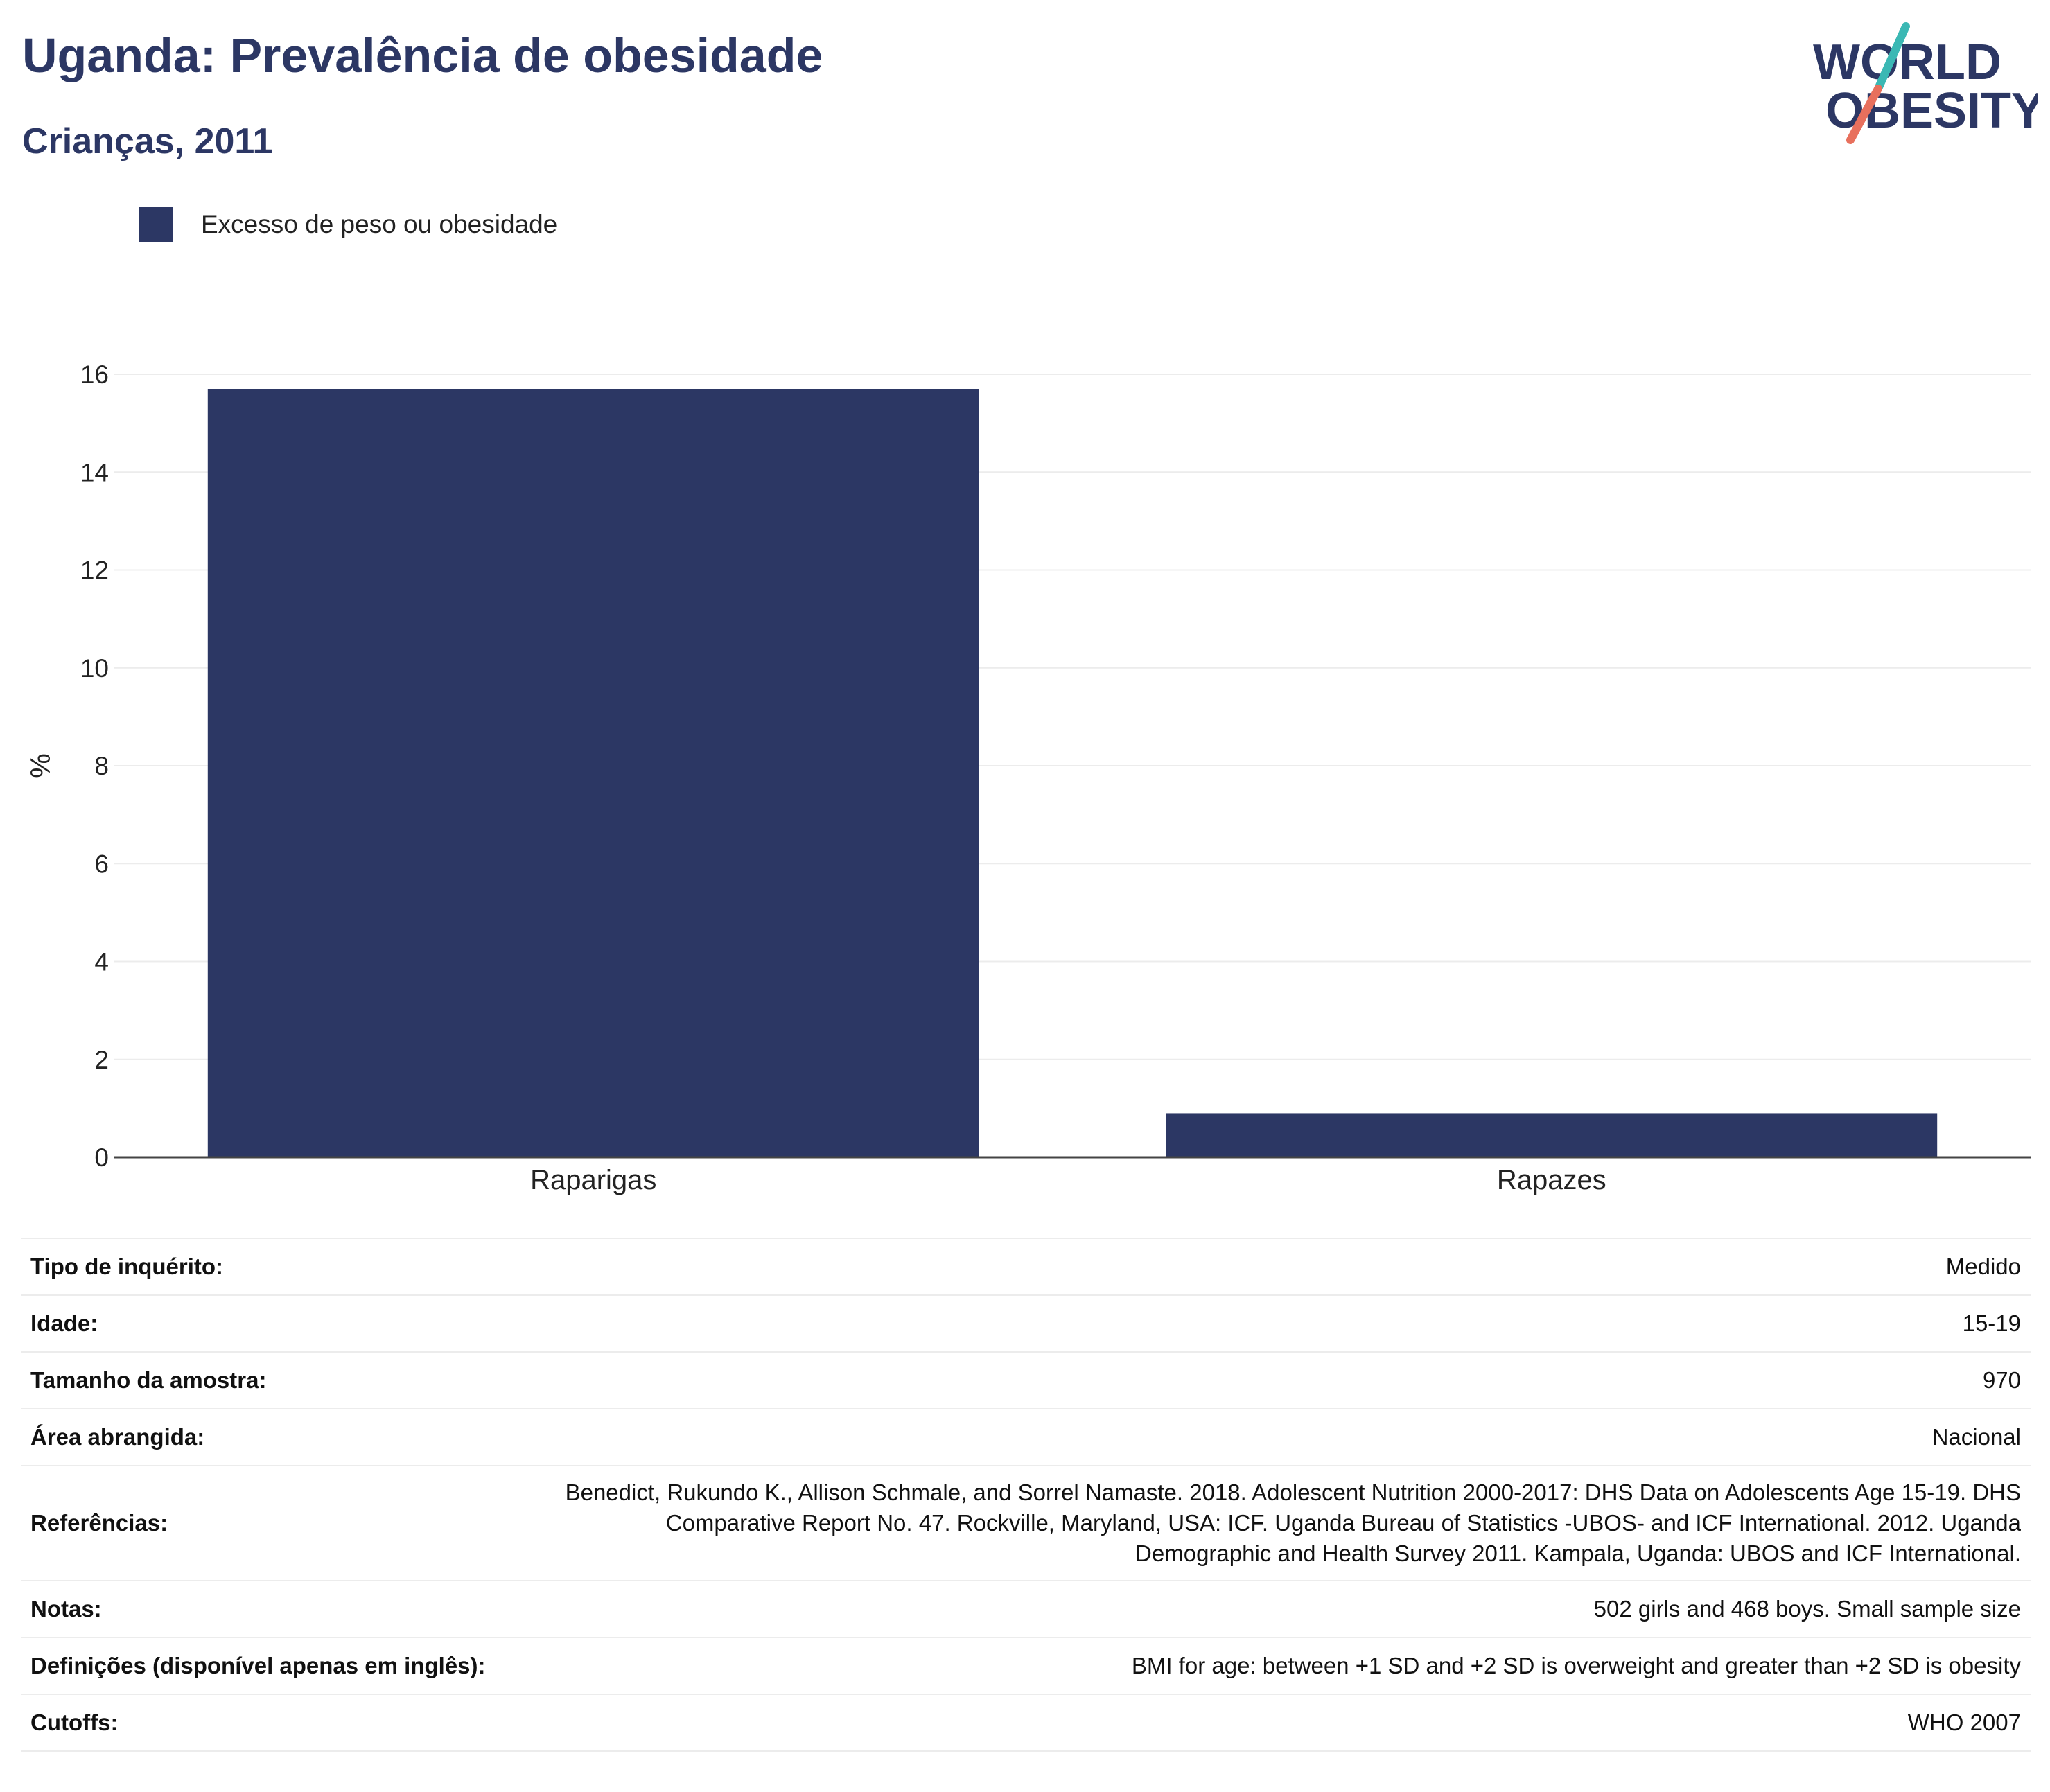 This screenshot has height=1792, width=2050. I want to click on bar, so click(1552, 1135).